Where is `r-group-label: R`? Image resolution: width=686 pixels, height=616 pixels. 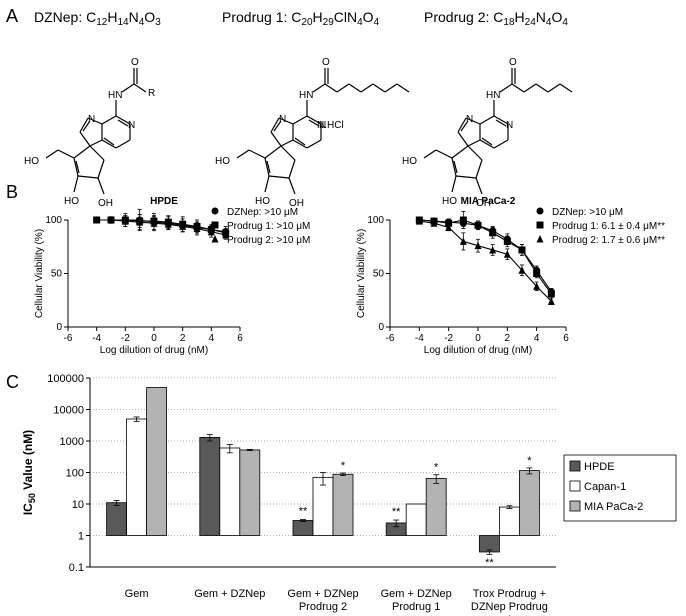 r-group-label: R is located at coordinates (151, 93).